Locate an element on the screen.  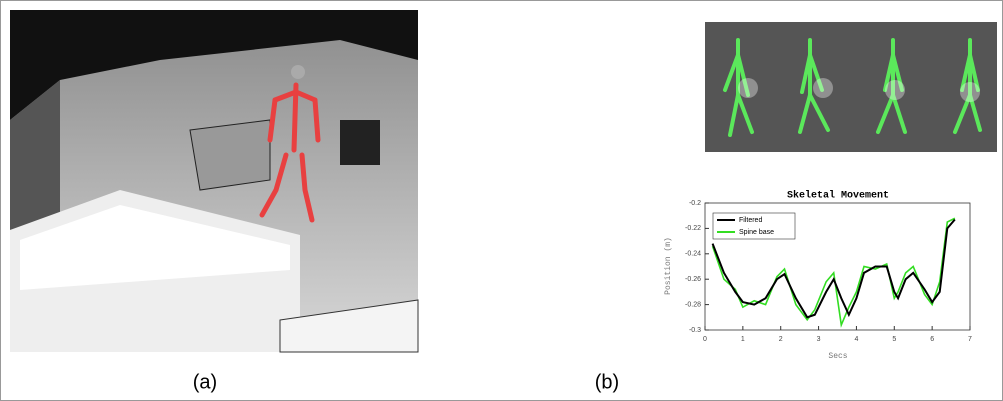
y-tick-label: -0.24 is located at coordinates (693, 254).